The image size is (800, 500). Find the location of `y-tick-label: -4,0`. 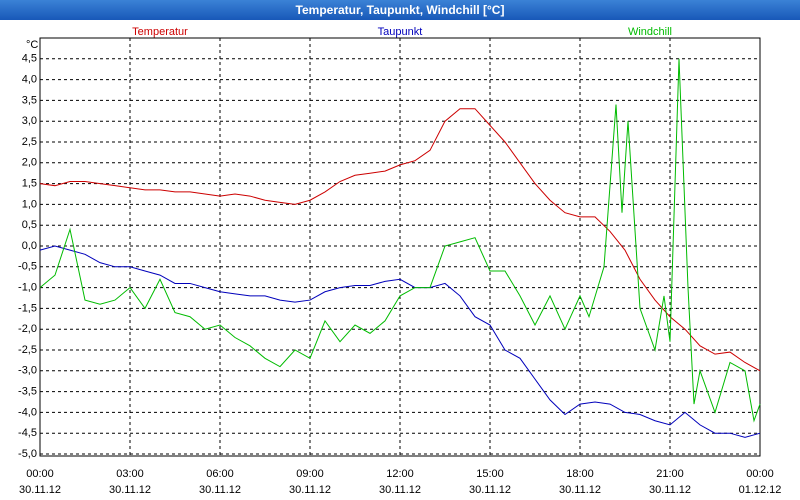

y-tick-label: -4,0 is located at coordinates (27, 412).